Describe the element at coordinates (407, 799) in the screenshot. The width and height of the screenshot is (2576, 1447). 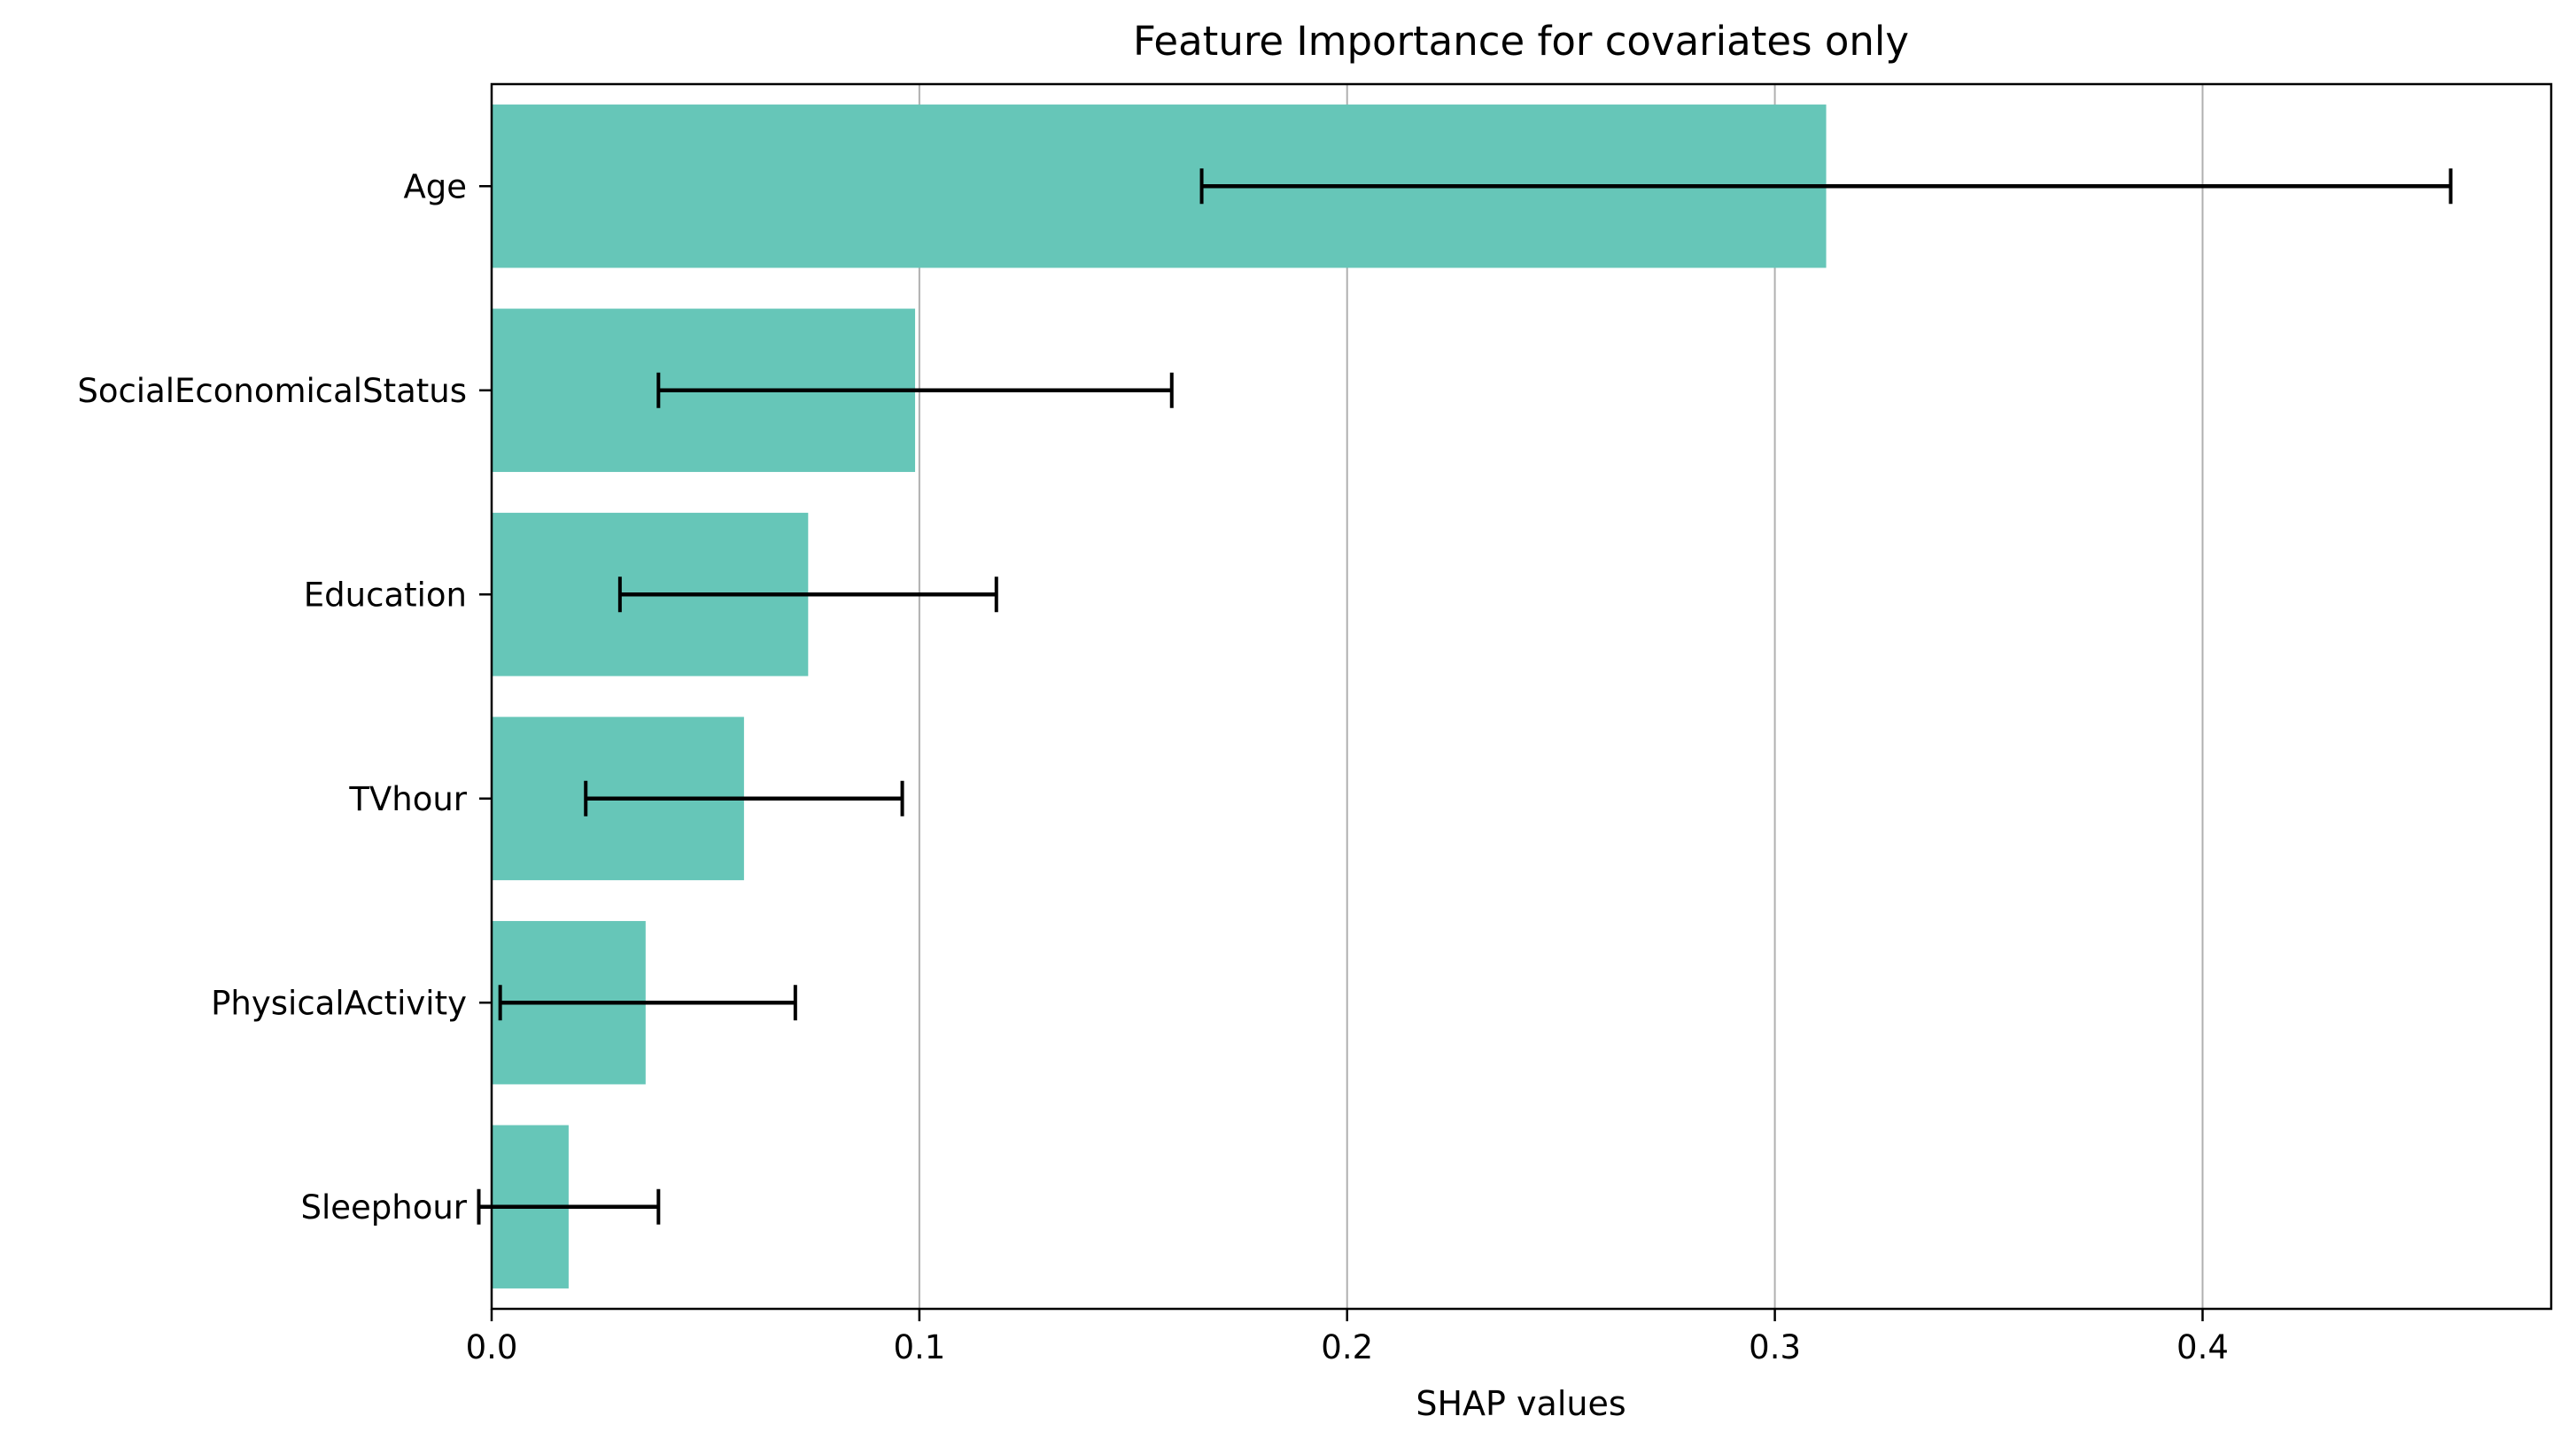
I see `y-tick-label: TVhour` at that location.